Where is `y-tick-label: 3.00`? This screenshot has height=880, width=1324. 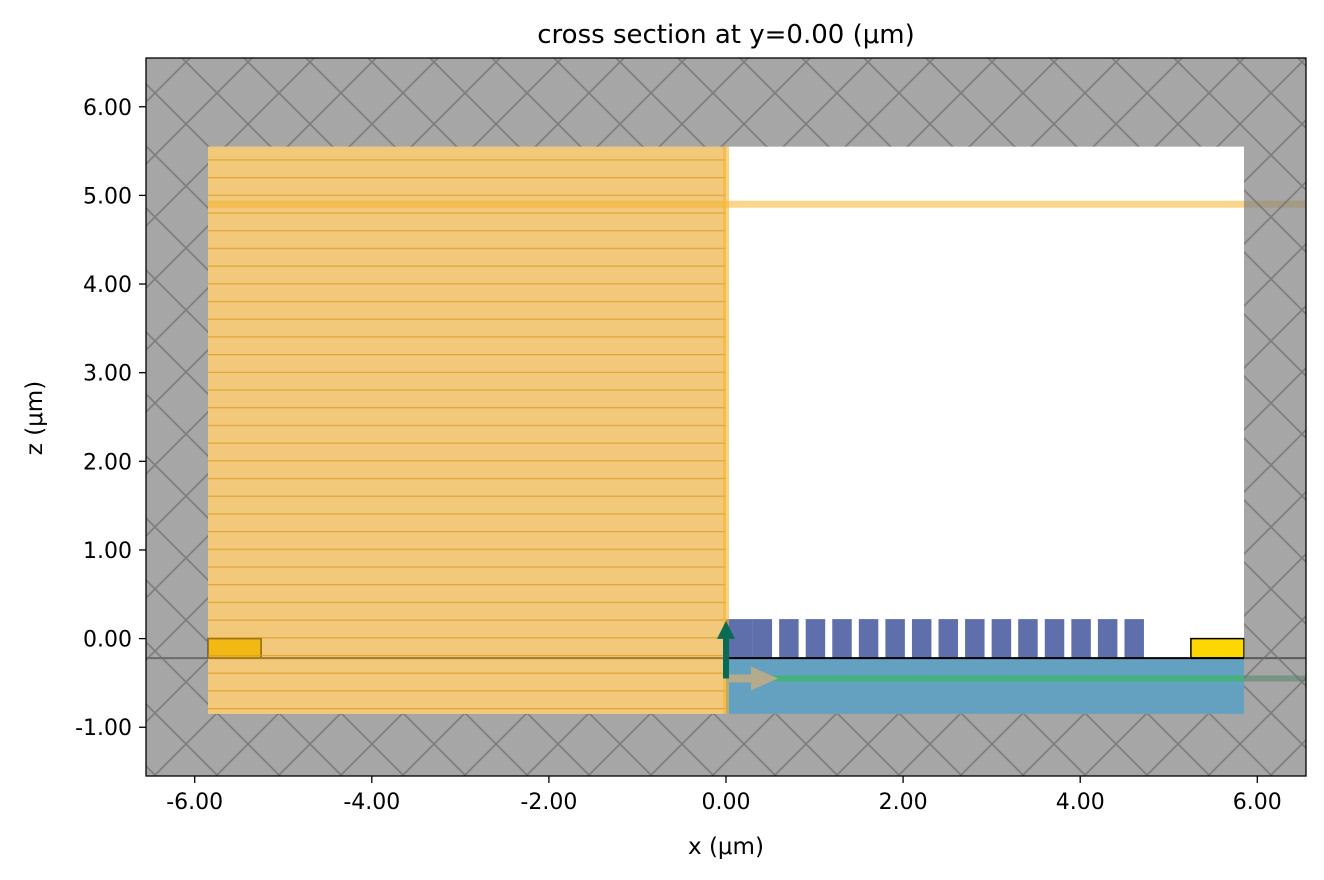
y-tick-label: 3.00 is located at coordinates (107, 374).